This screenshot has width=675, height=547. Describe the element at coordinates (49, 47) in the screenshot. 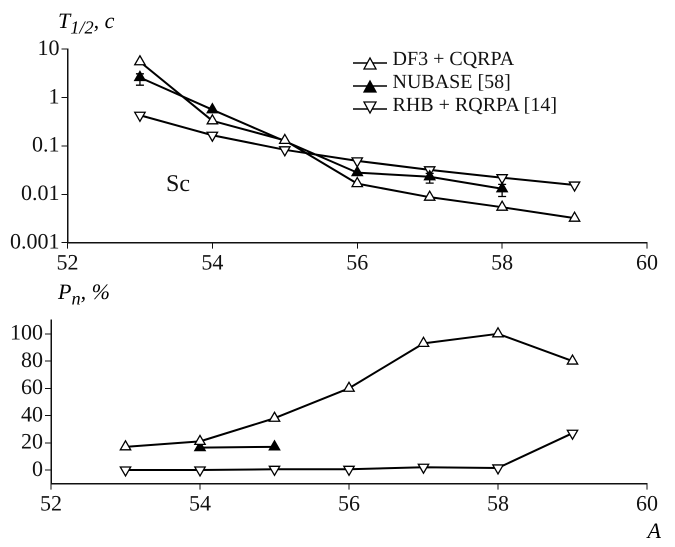

I see `y-tick-label: 10` at that location.